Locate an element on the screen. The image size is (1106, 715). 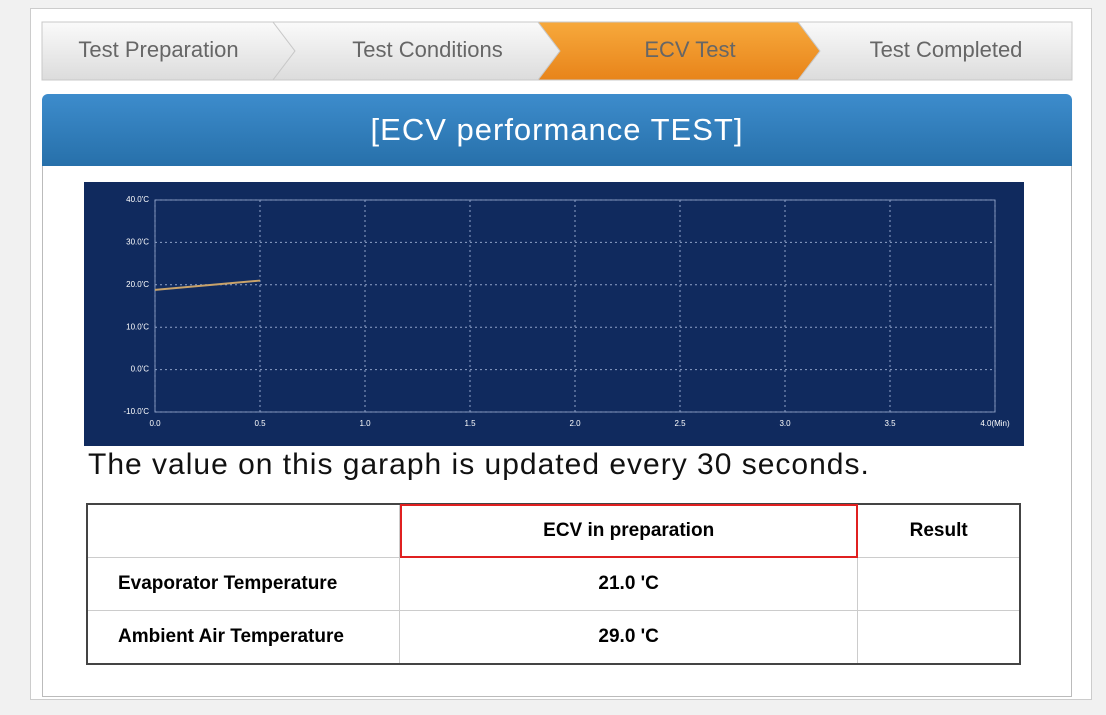
x-tick-label: 3.5 is located at coordinates (890, 423).